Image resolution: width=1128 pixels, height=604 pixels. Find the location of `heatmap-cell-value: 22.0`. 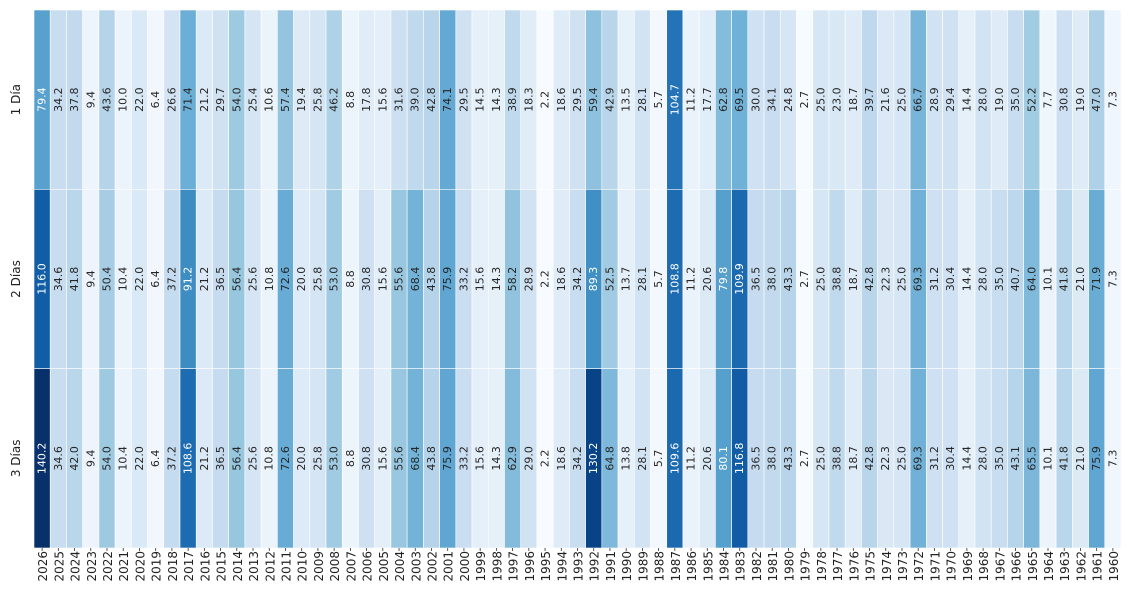

heatmap-cell-value: 22.0 is located at coordinates (139, 279).